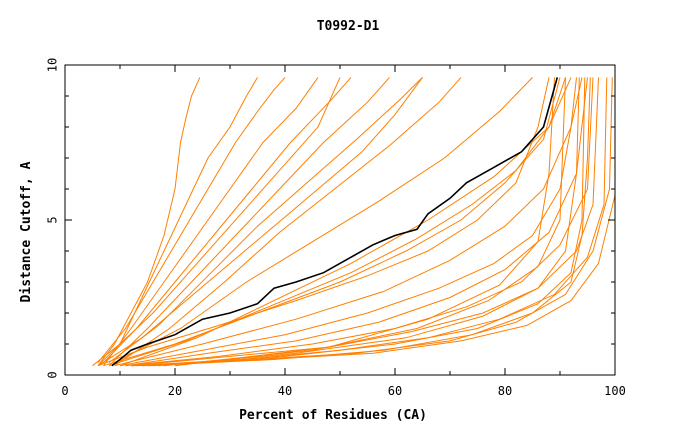  Describe the element at coordinates (333, 415) in the screenshot. I see `x-axis-label: Percent of Residues (CA)` at that location.